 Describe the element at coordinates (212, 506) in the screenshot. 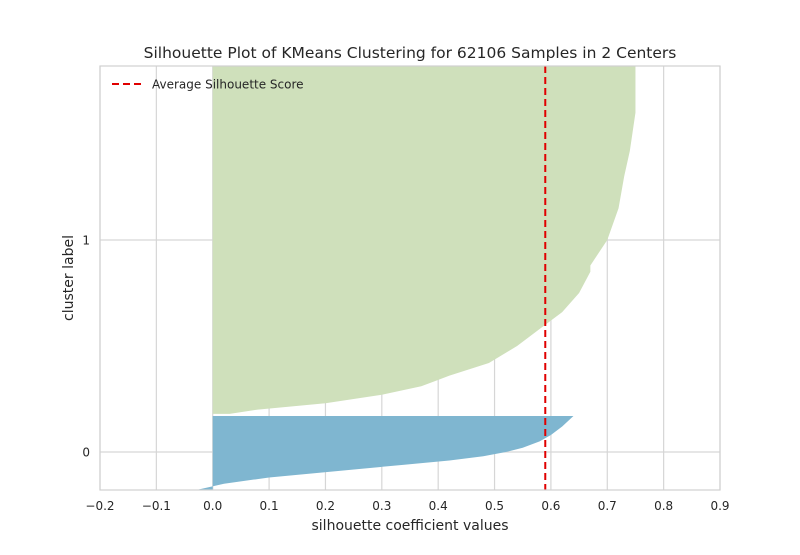

I see `x-tick-label: 0.0` at that location.